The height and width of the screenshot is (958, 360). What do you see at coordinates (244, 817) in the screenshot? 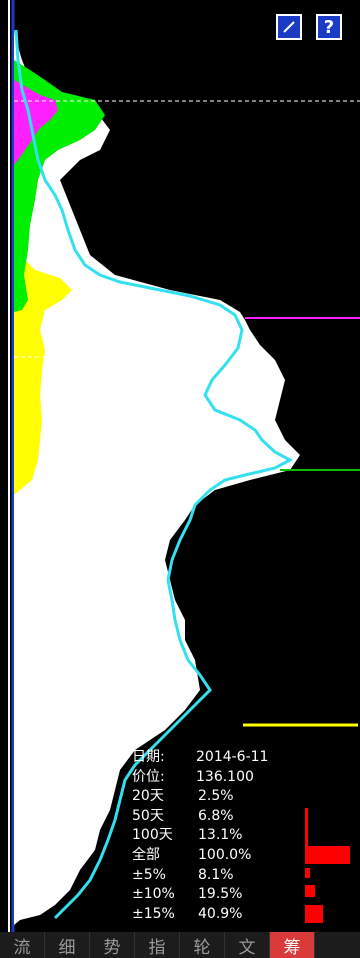
I see `stat-row-50d: 50天 6.8%` at bounding box center [244, 817].